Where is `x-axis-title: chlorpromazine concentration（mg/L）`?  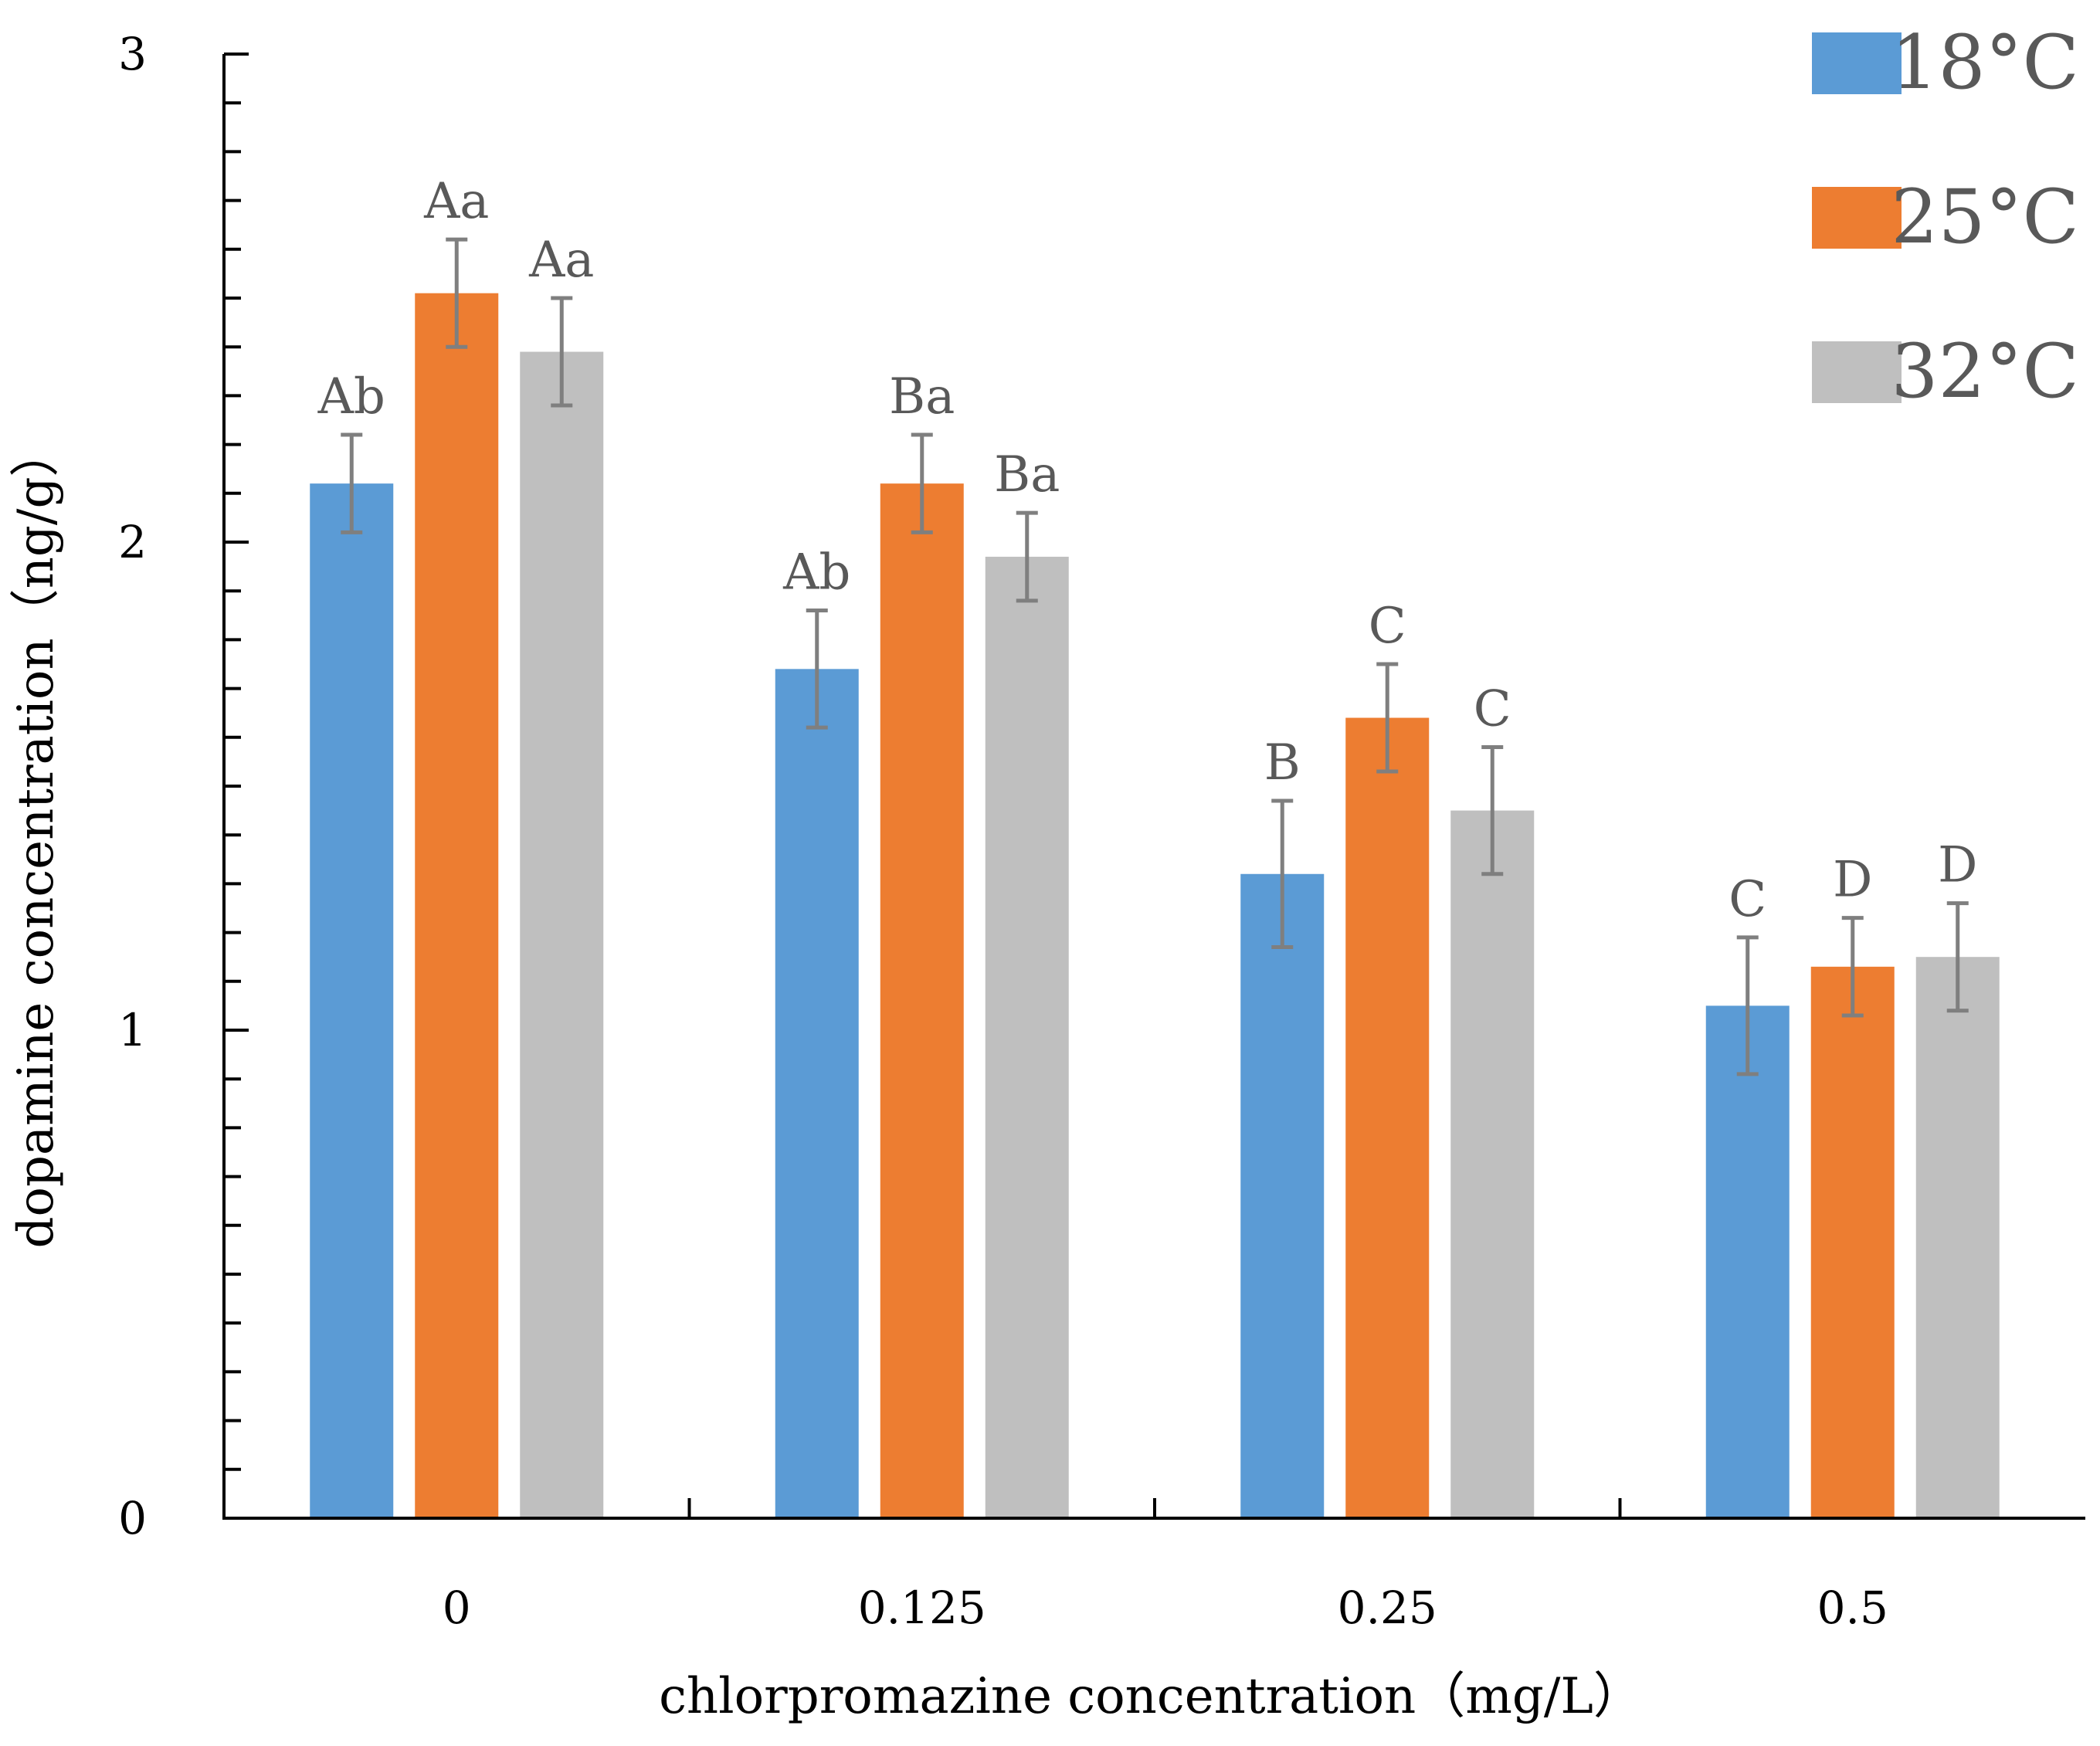
x-axis-title: chlorpromazine concentration（mg/L） is located at coordinates (1151, 1696).